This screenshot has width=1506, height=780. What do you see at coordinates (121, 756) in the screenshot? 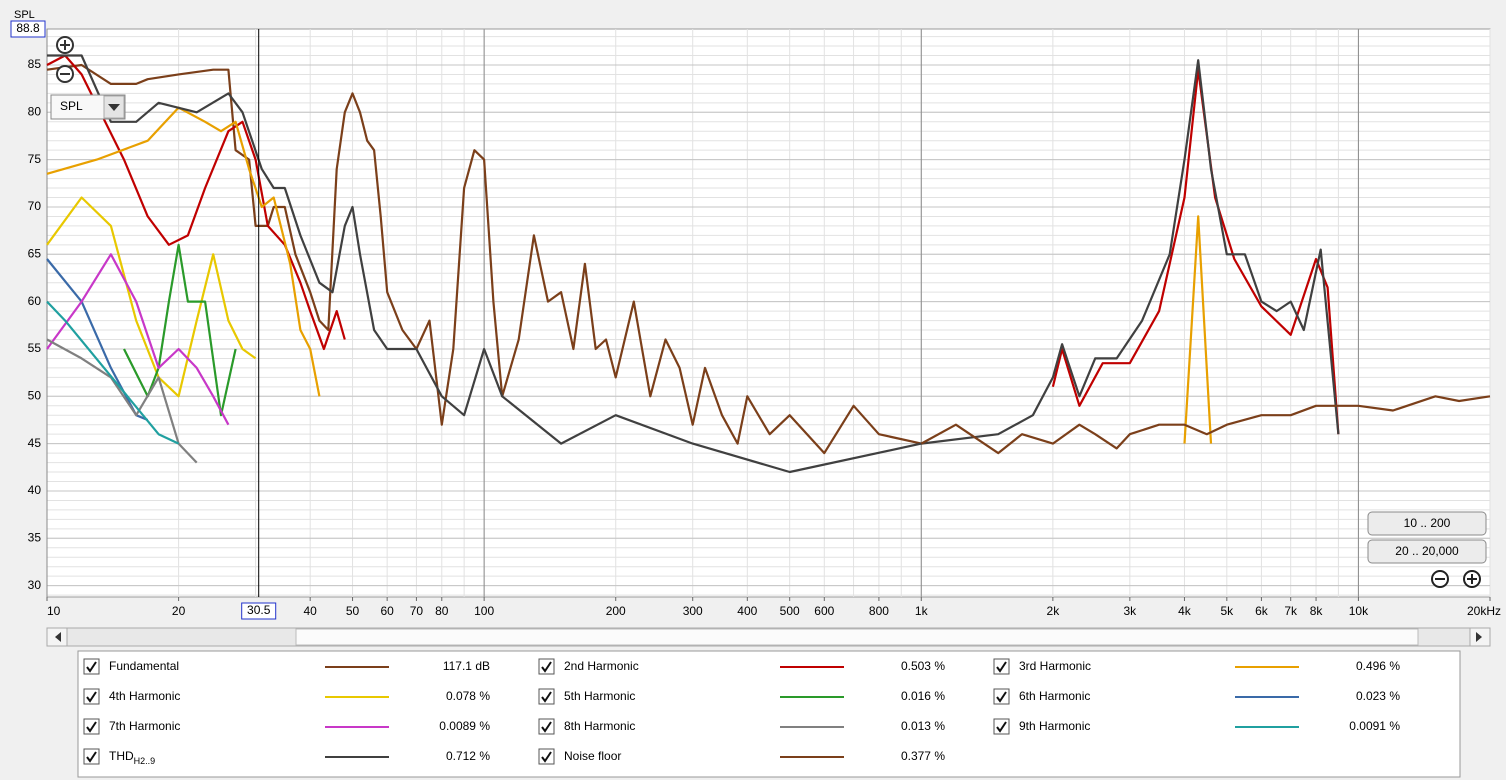
I see `legend-name-text: THD` at bounding box center [121, 756].